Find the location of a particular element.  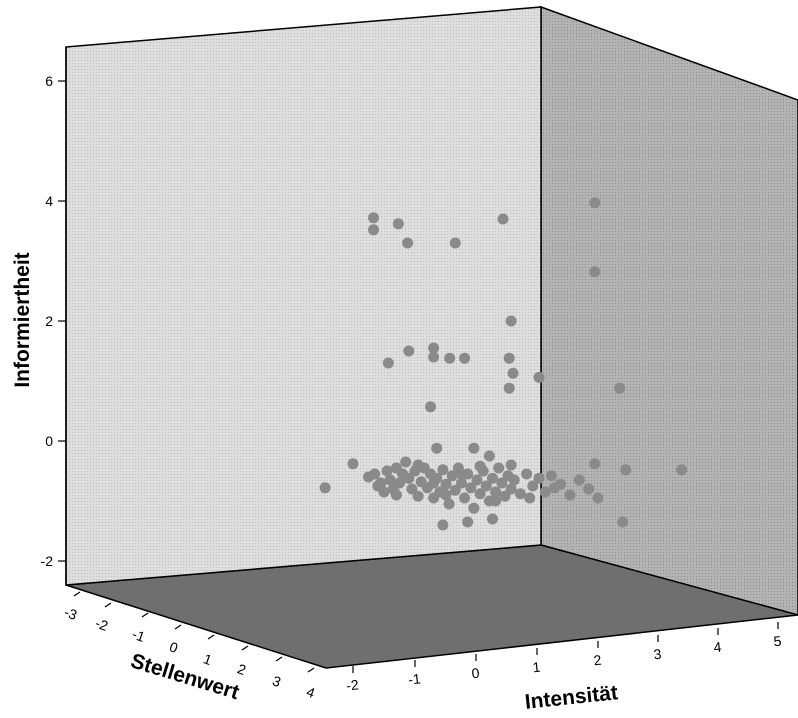

y-tick-3: 2 is located at coordinates (55, 321).